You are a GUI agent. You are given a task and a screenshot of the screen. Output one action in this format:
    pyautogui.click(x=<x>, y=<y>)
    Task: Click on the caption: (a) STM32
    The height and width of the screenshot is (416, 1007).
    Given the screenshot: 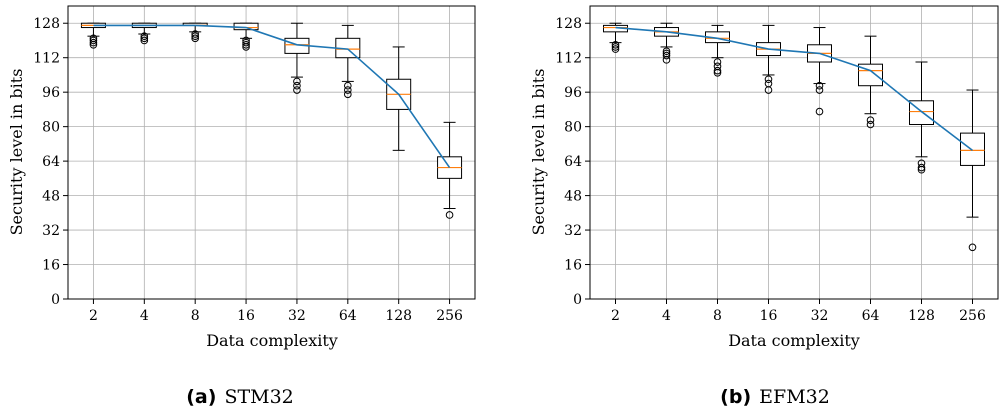 What is the action you would take?
    pyautogui.click(x=240, y=397)
    